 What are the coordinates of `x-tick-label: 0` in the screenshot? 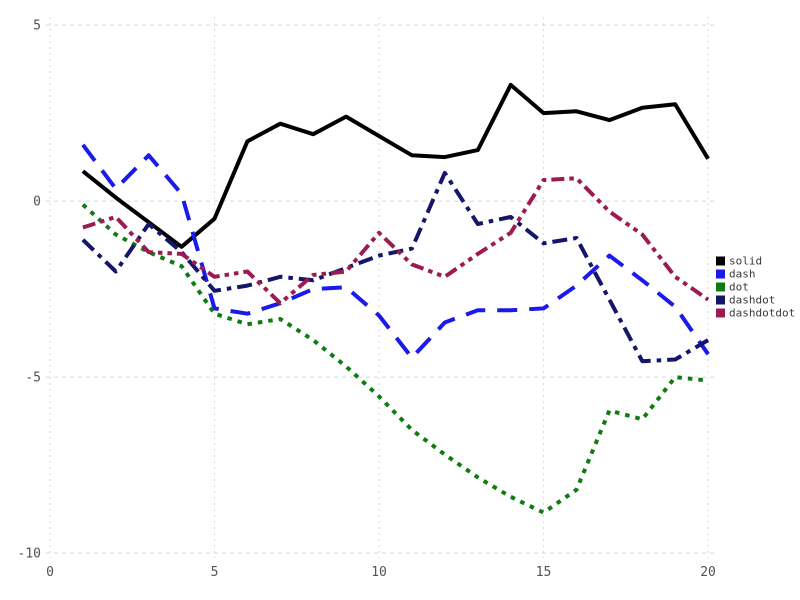 It's located at (50, 572).